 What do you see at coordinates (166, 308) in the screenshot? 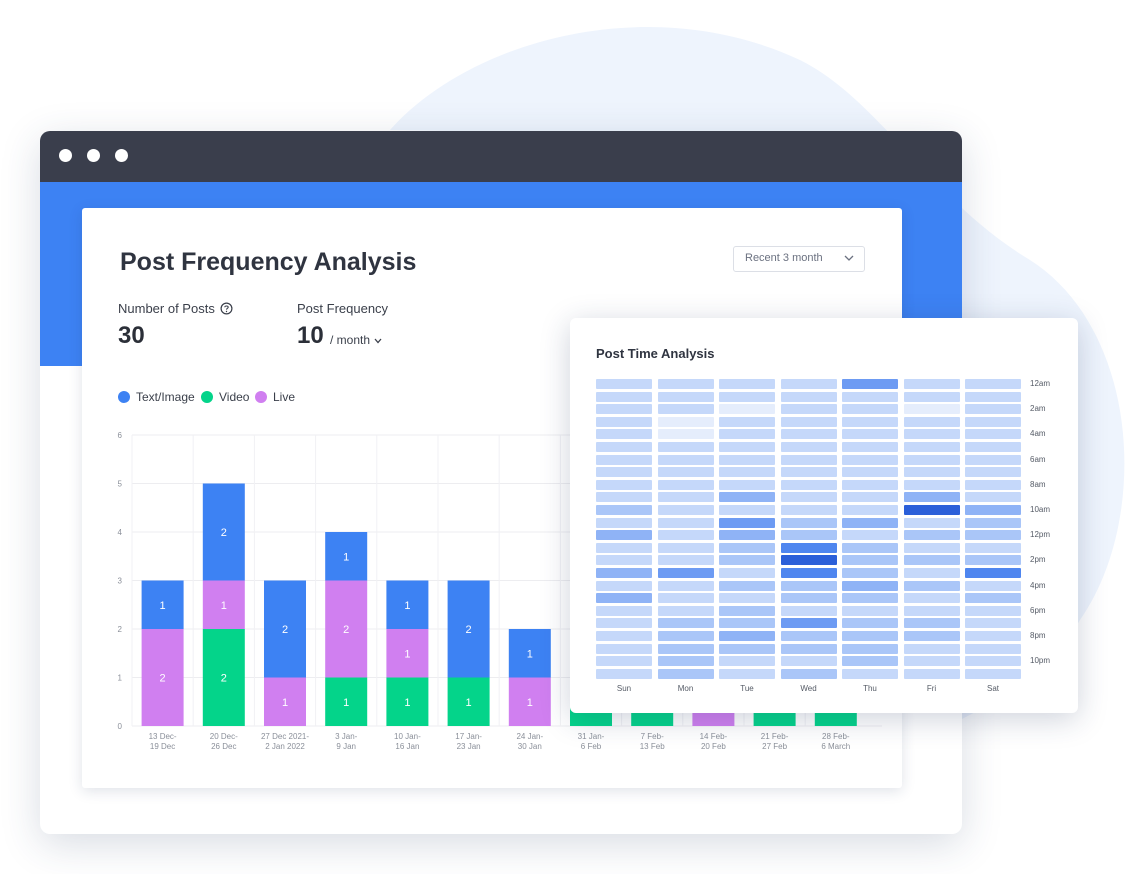
I see `posts-count-label: Number of Posts` at bounding box center [166, 308].